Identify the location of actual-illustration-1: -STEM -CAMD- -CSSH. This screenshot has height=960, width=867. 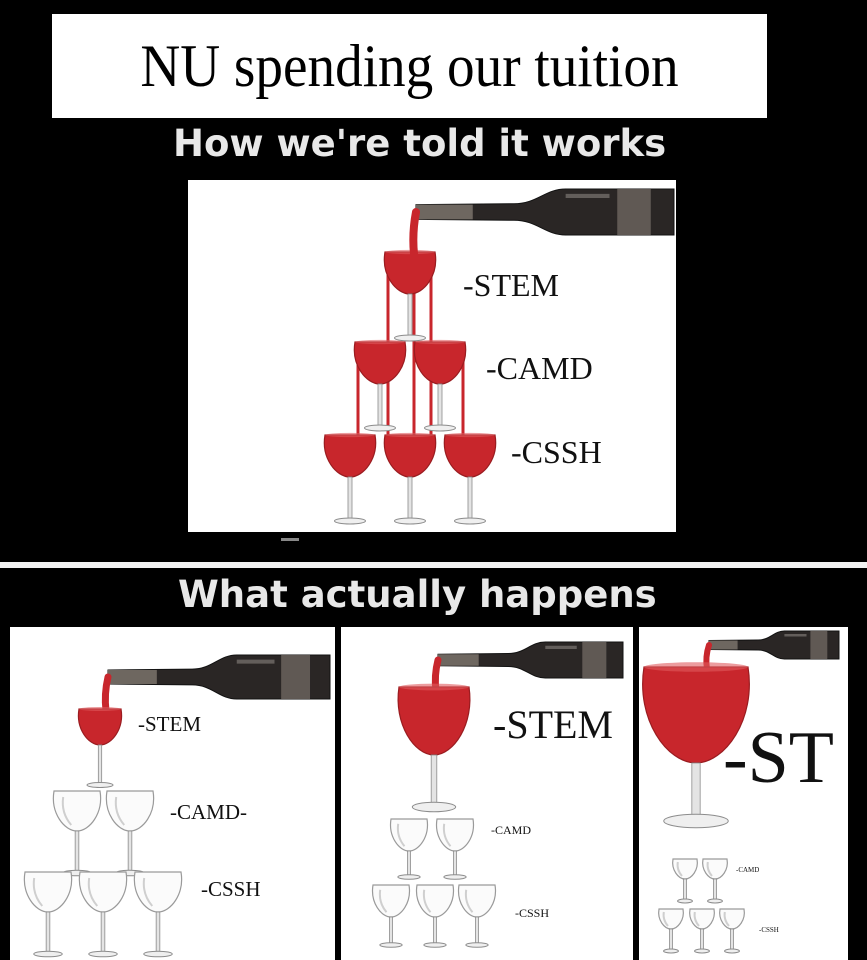
(177, 806).